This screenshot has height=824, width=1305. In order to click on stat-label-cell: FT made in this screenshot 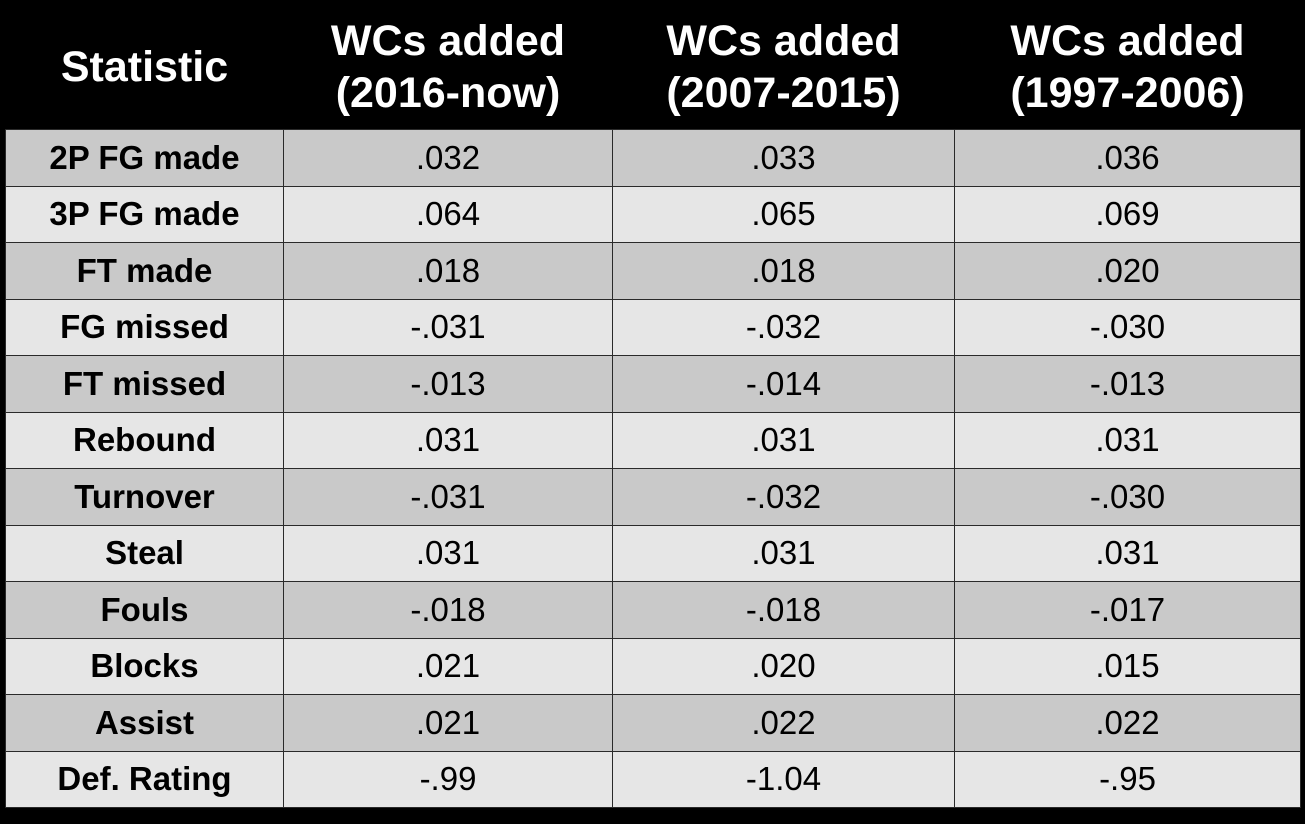, I will do `click(144, 271)`.